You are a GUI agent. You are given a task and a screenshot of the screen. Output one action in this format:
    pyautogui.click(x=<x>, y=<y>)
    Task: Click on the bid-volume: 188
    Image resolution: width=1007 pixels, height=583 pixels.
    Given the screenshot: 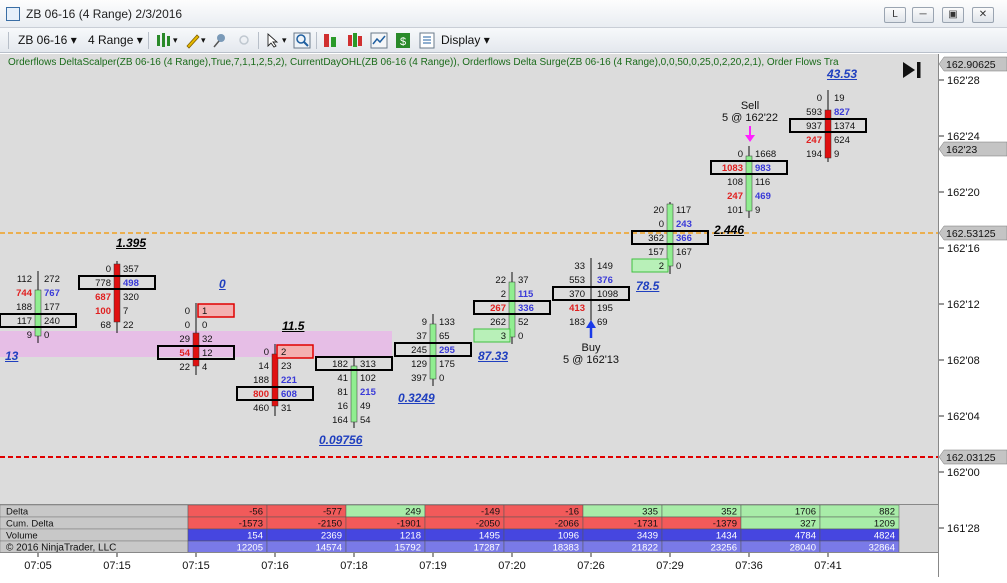 What is the action you would take?
    pyautogui.click(x=24, y=307)
    